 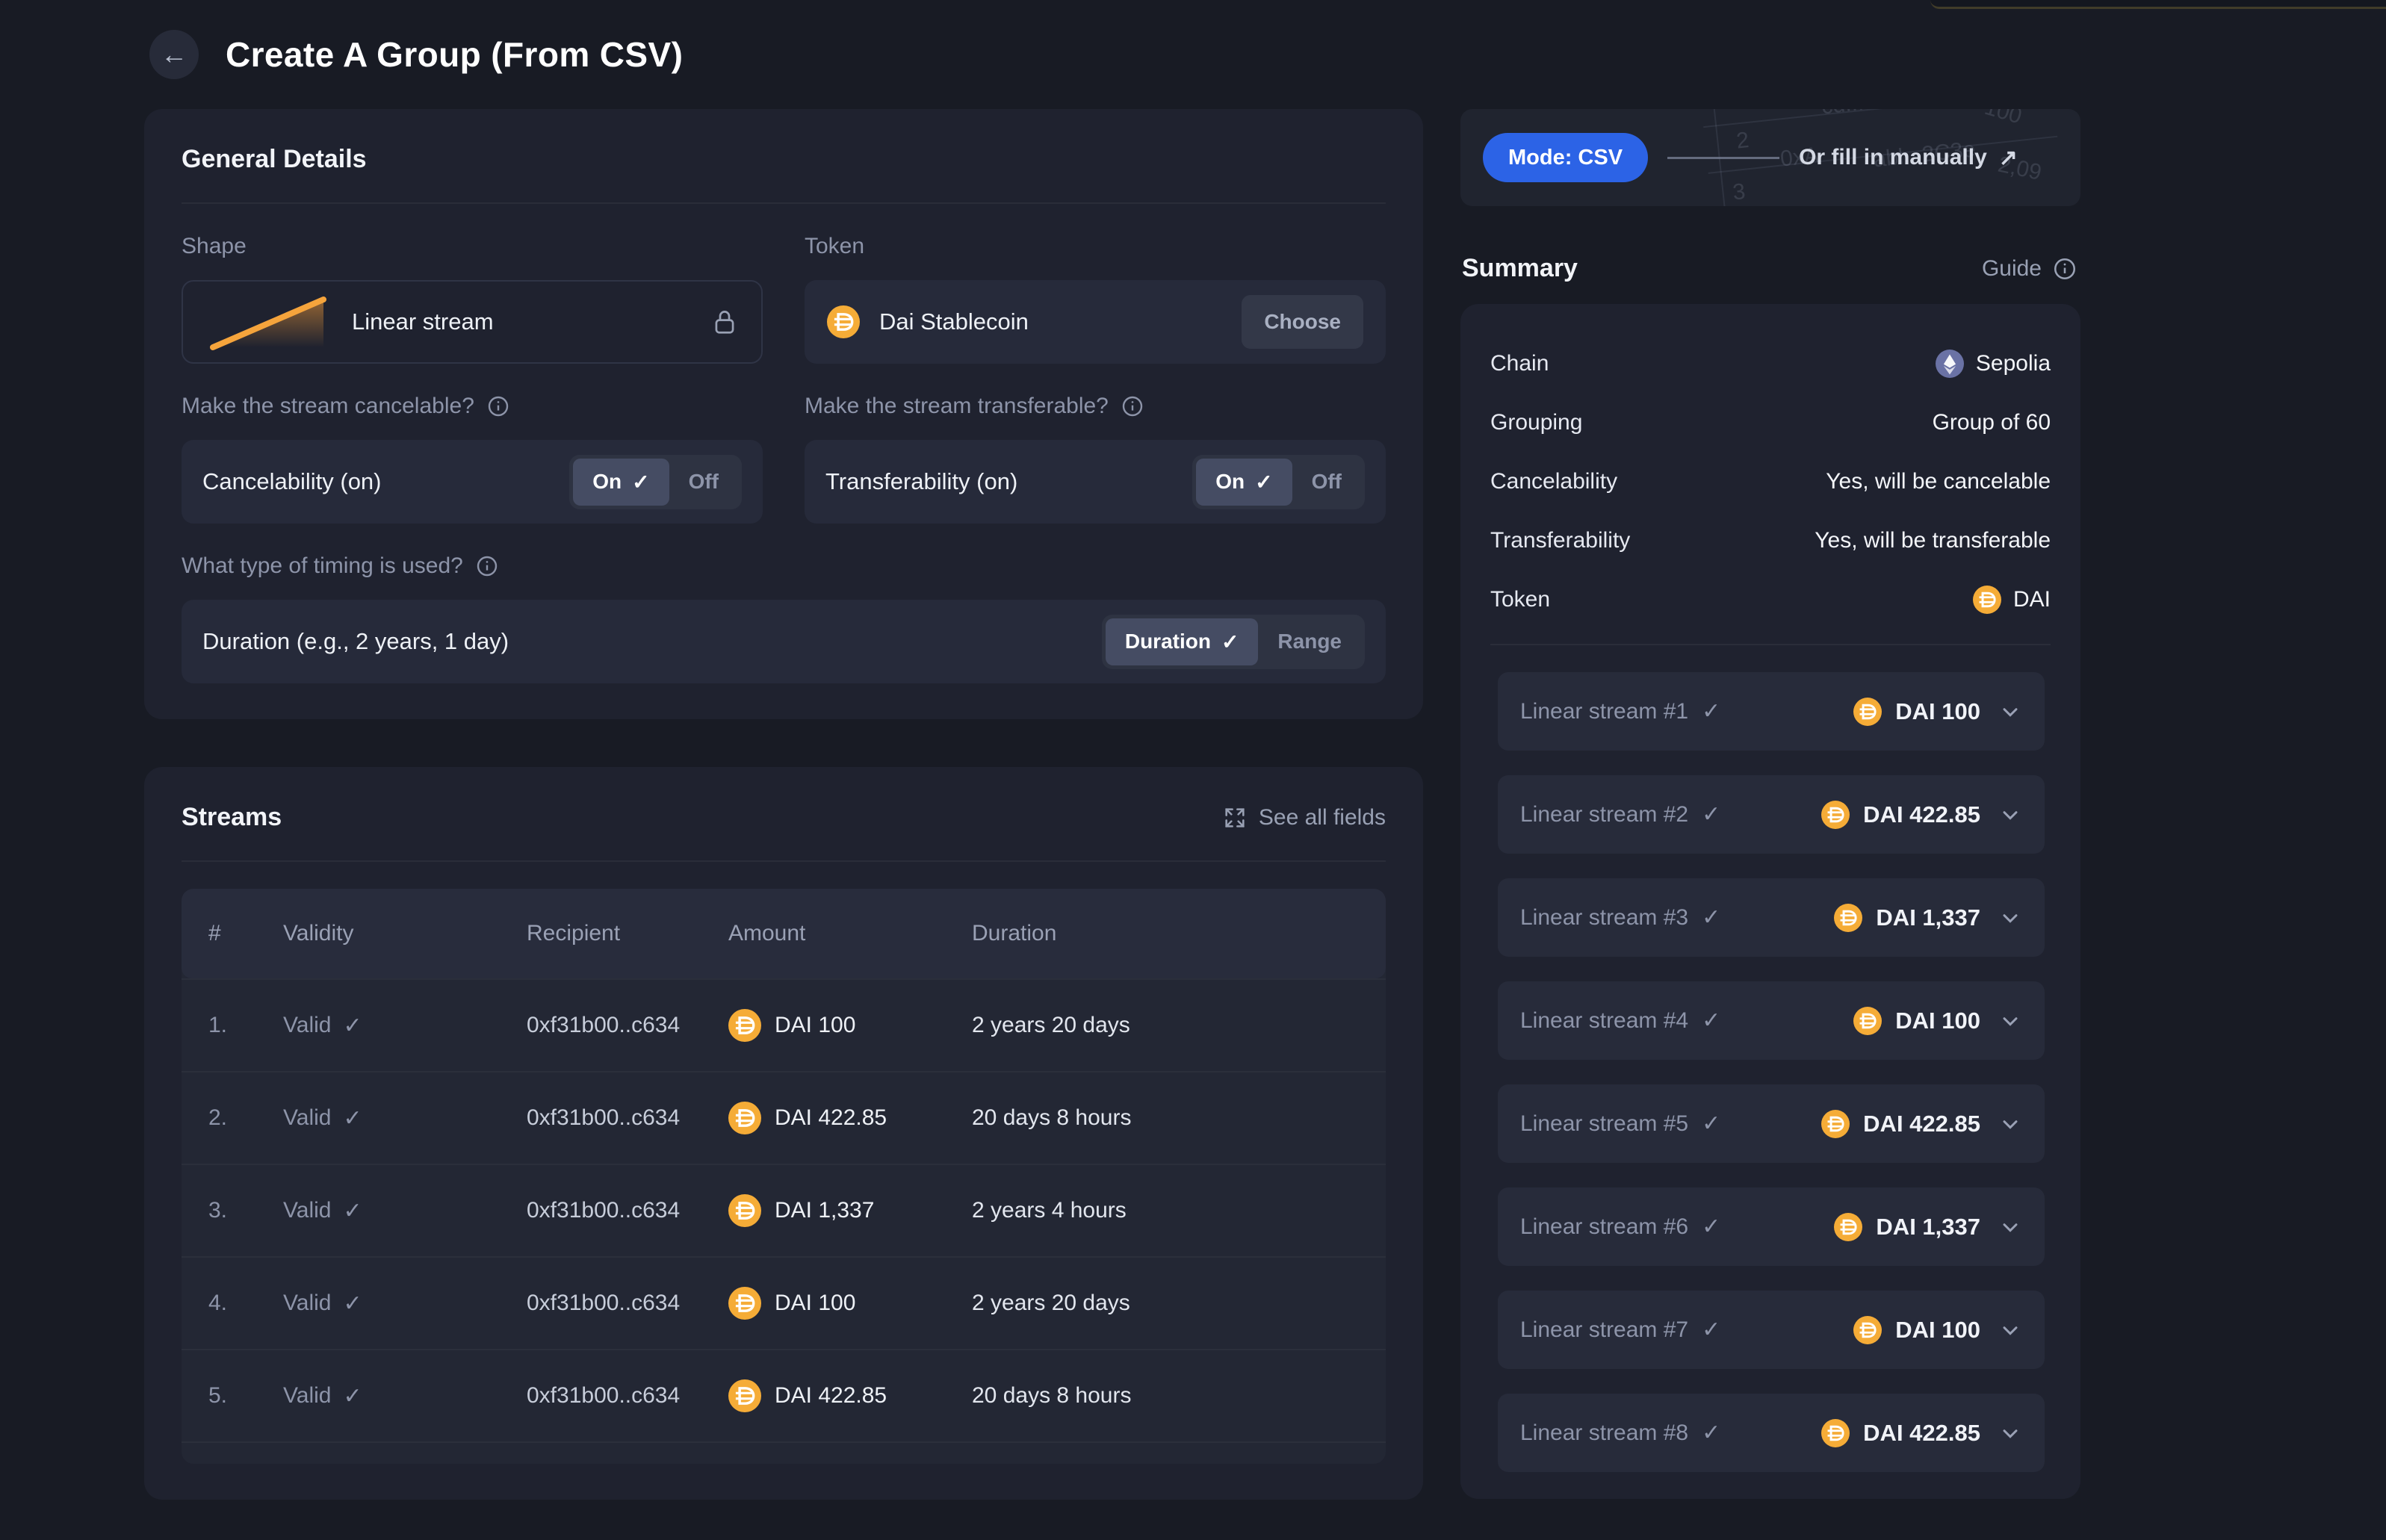 What do you see at coordinates (1520, 268) in the screenshot?
I see `summary-title: Summary` at bounding box center [1520, 268].